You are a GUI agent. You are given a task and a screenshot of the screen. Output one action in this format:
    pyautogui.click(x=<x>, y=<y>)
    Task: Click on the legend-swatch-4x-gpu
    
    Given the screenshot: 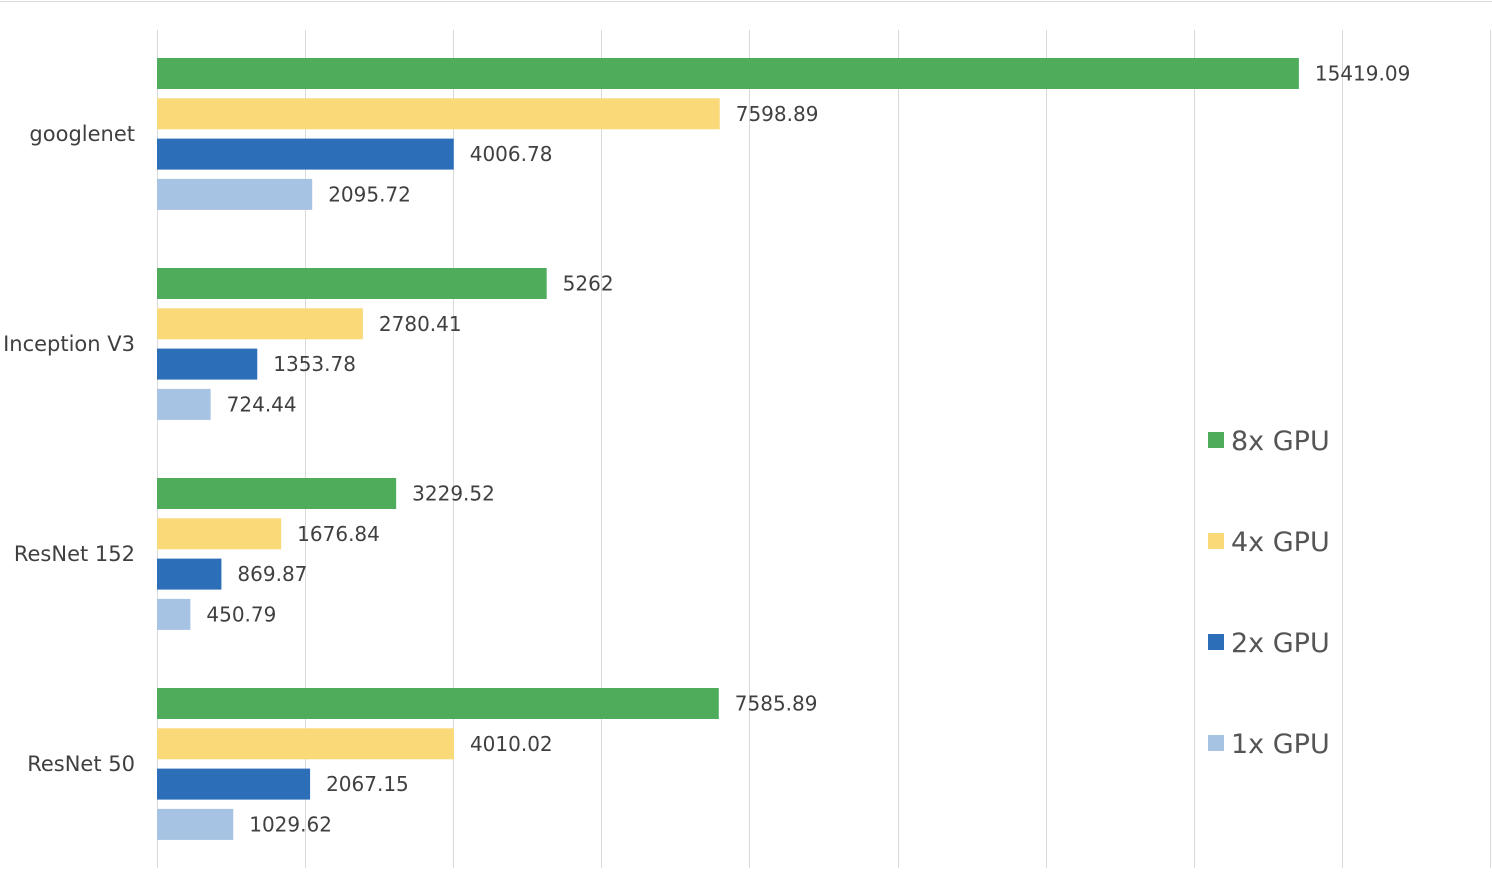 What is the action you would take?
    pyautogui.click(x=1216, y=541)
    